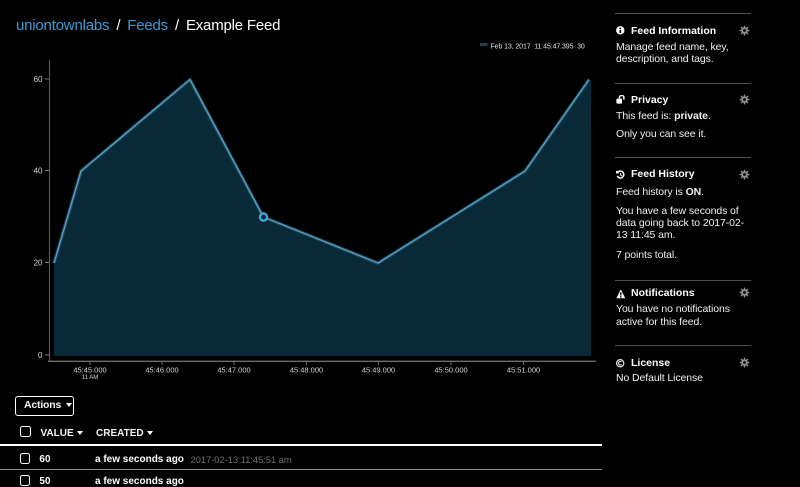 This screenshot has height=487, width=800. Describe the element at coordinates (378, 370) in the screenshot. I see `svg-text: 45:49.000` at that location.